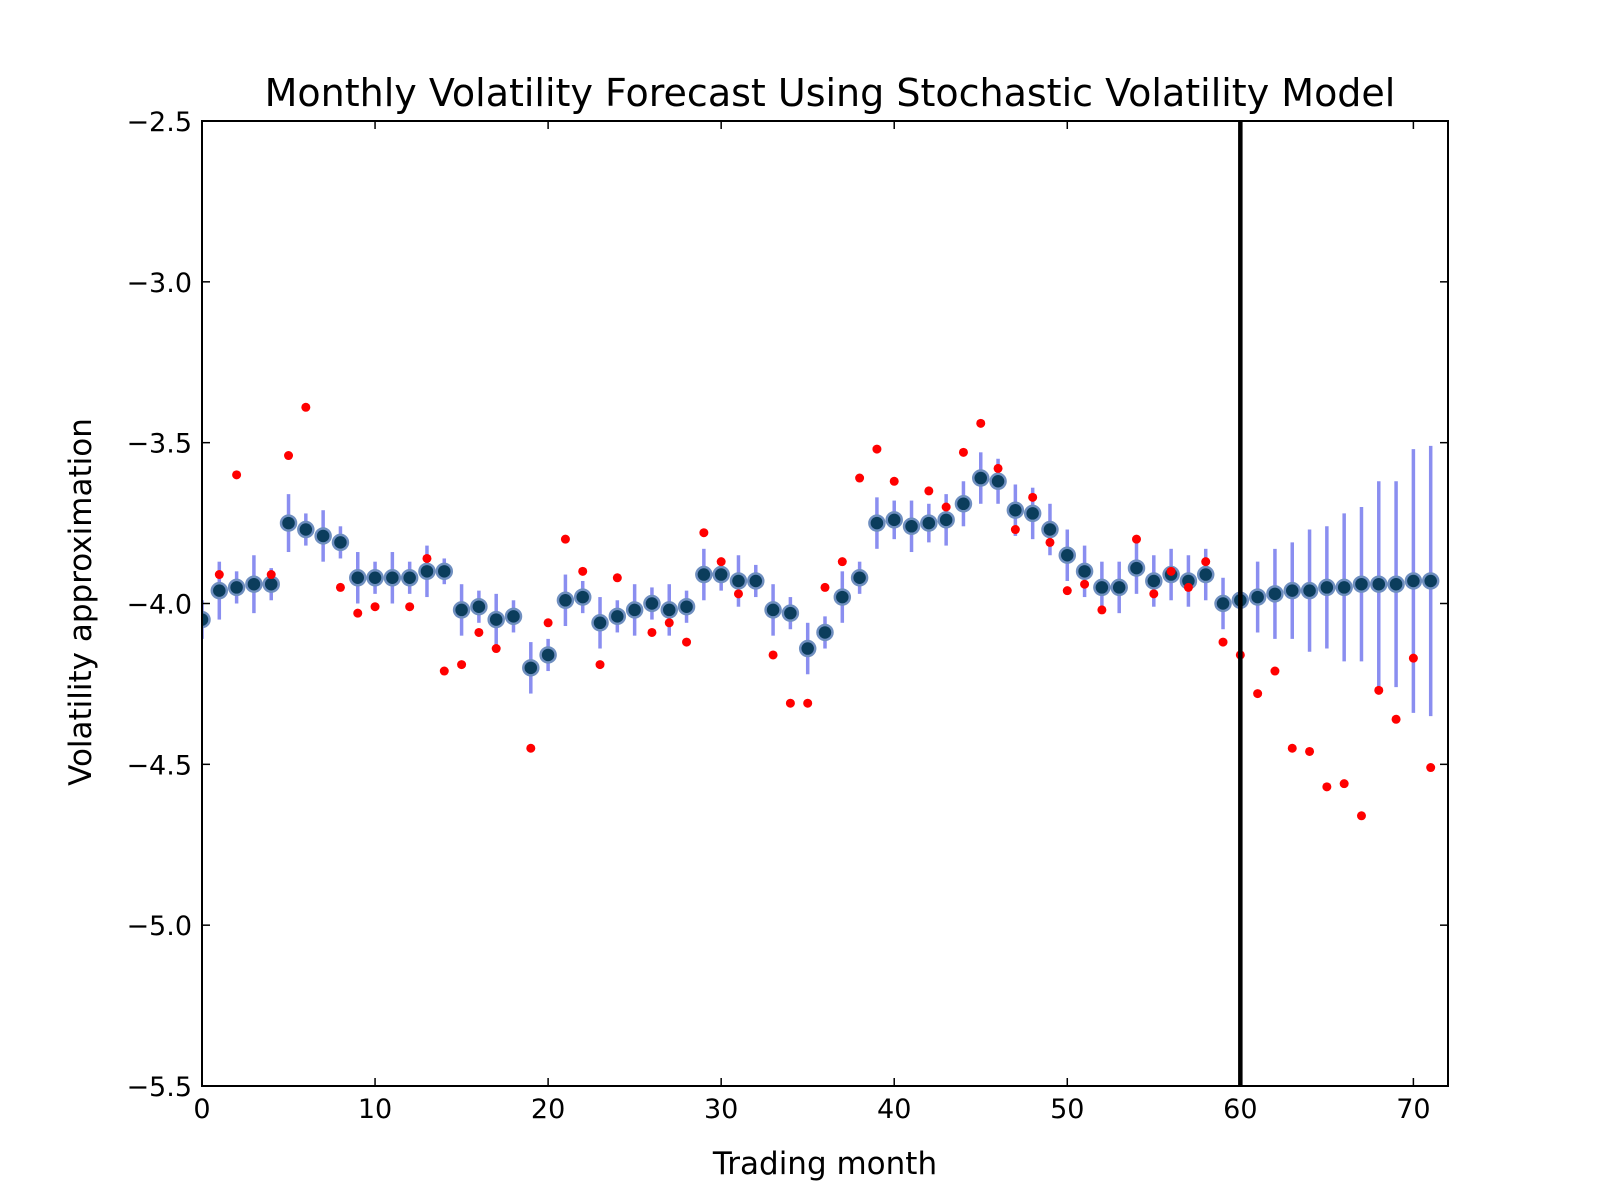 This screenshot has width=1600, height=1200. Describe the element at coordinates (548, 1109) in the screenshot. I see `x-tick-label: 20` at that location.